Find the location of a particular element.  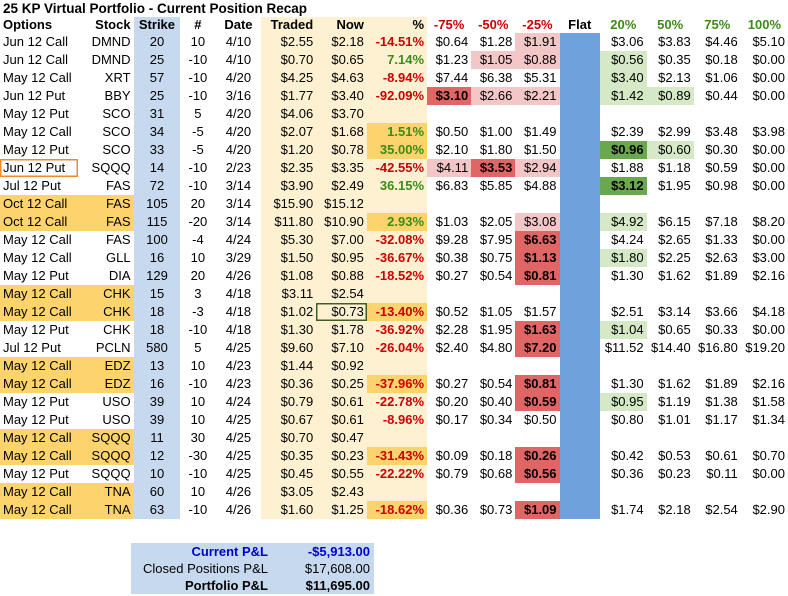

cell-now: $7.00 is located at coordinates (341, 240).